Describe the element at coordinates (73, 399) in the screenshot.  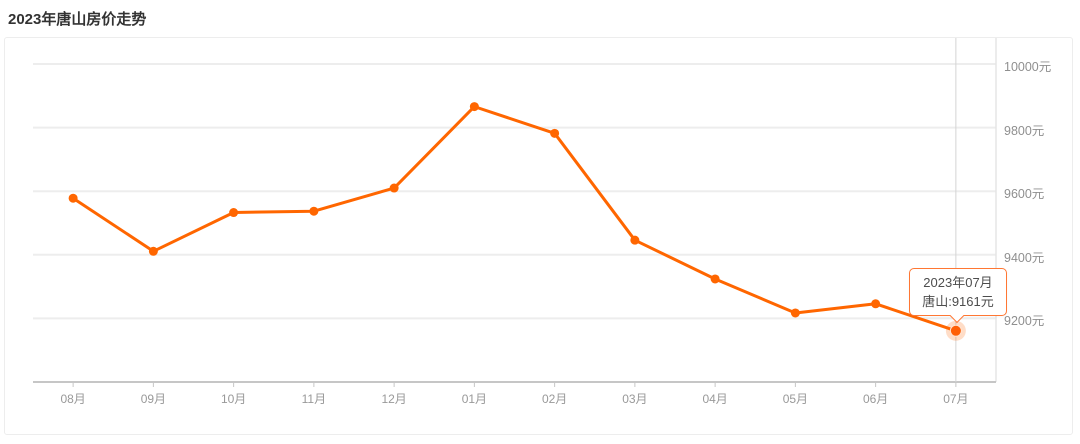
I see `x-axis-label: 08月` at that location.